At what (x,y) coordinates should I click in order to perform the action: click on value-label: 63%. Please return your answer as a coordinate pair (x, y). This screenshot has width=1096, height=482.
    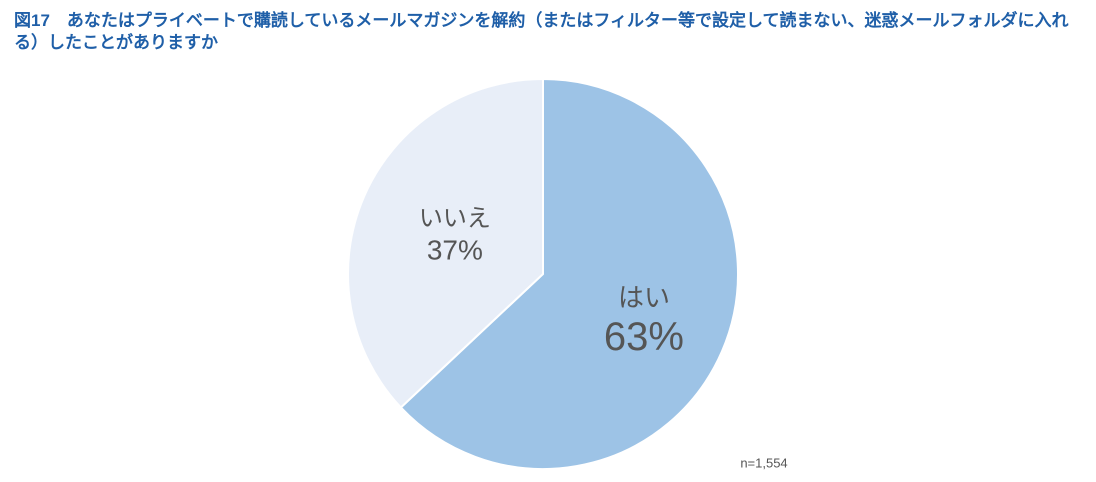
    Looking at the image, I should click on (644, 337).